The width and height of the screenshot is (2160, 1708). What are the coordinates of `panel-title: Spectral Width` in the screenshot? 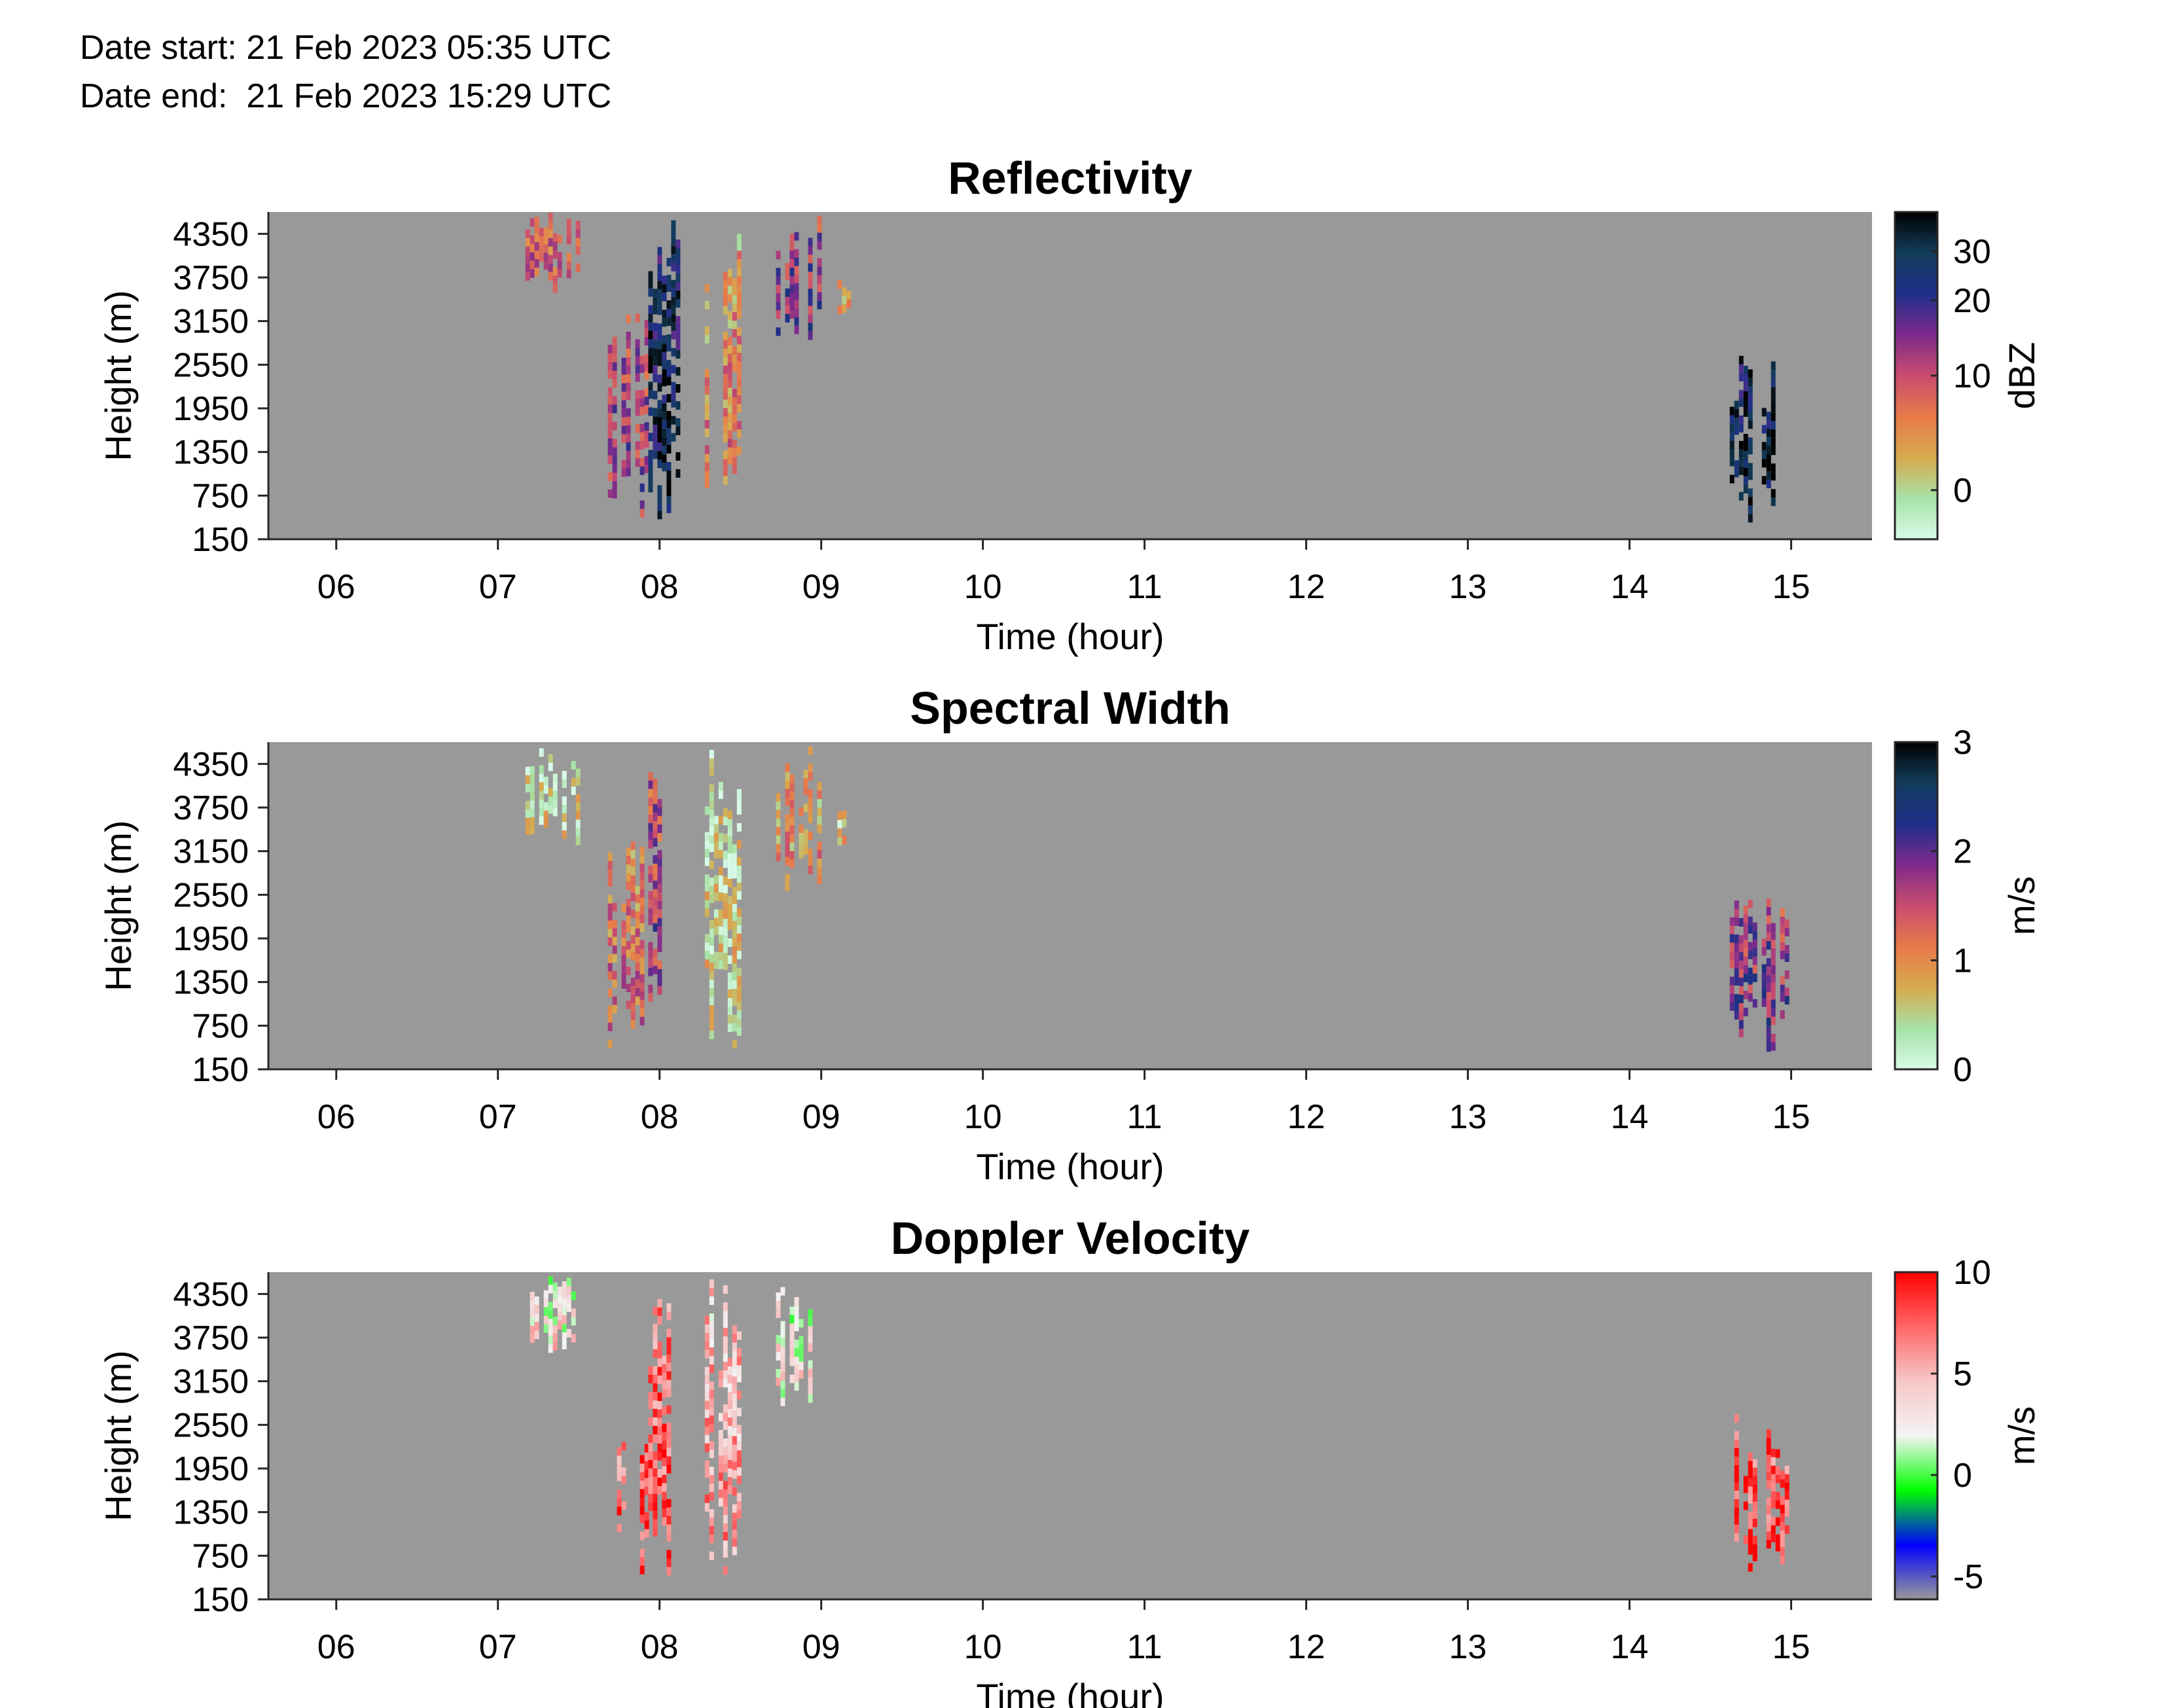 It's located at (1070, 708).